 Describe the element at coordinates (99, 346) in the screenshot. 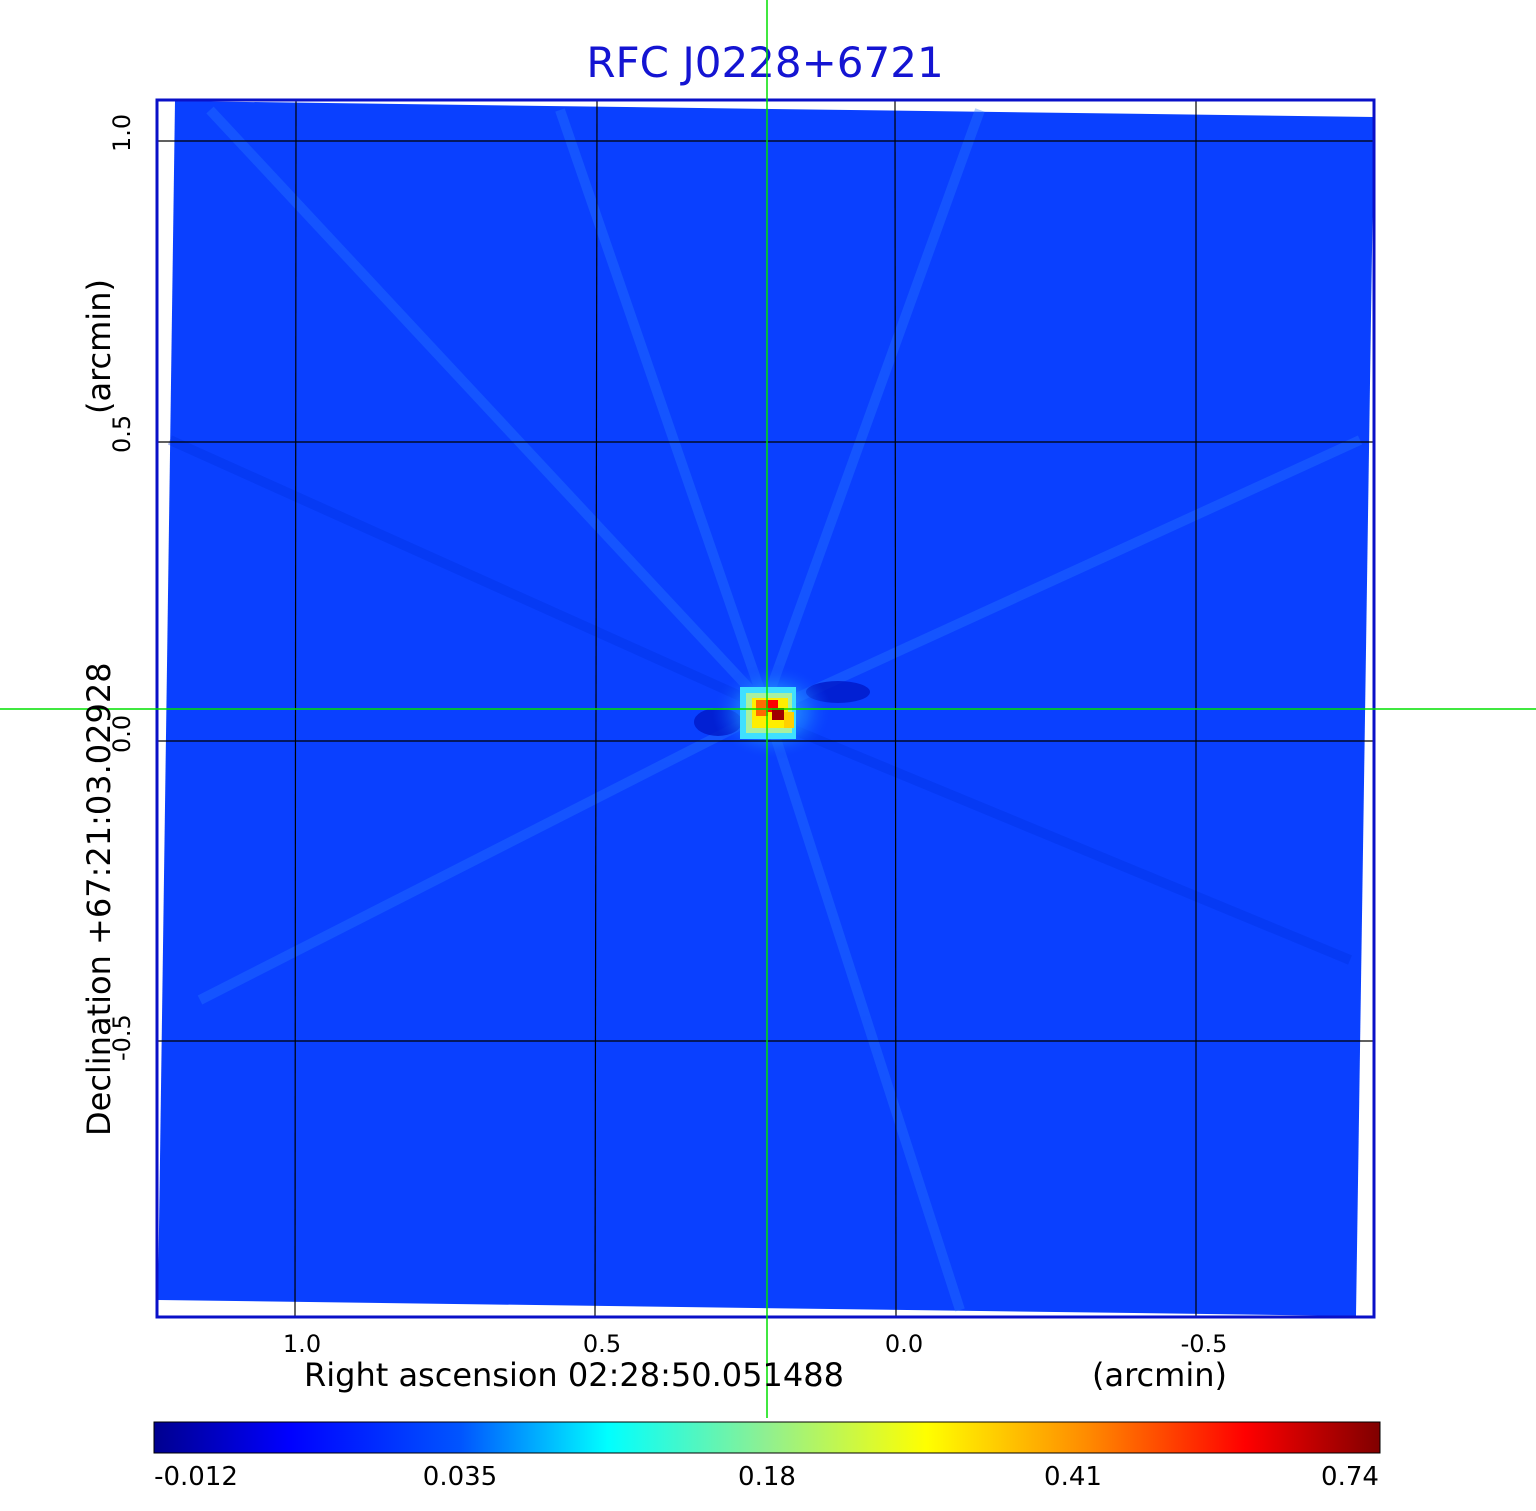

I see `y-axis-unit: (arcmin)` at that location.